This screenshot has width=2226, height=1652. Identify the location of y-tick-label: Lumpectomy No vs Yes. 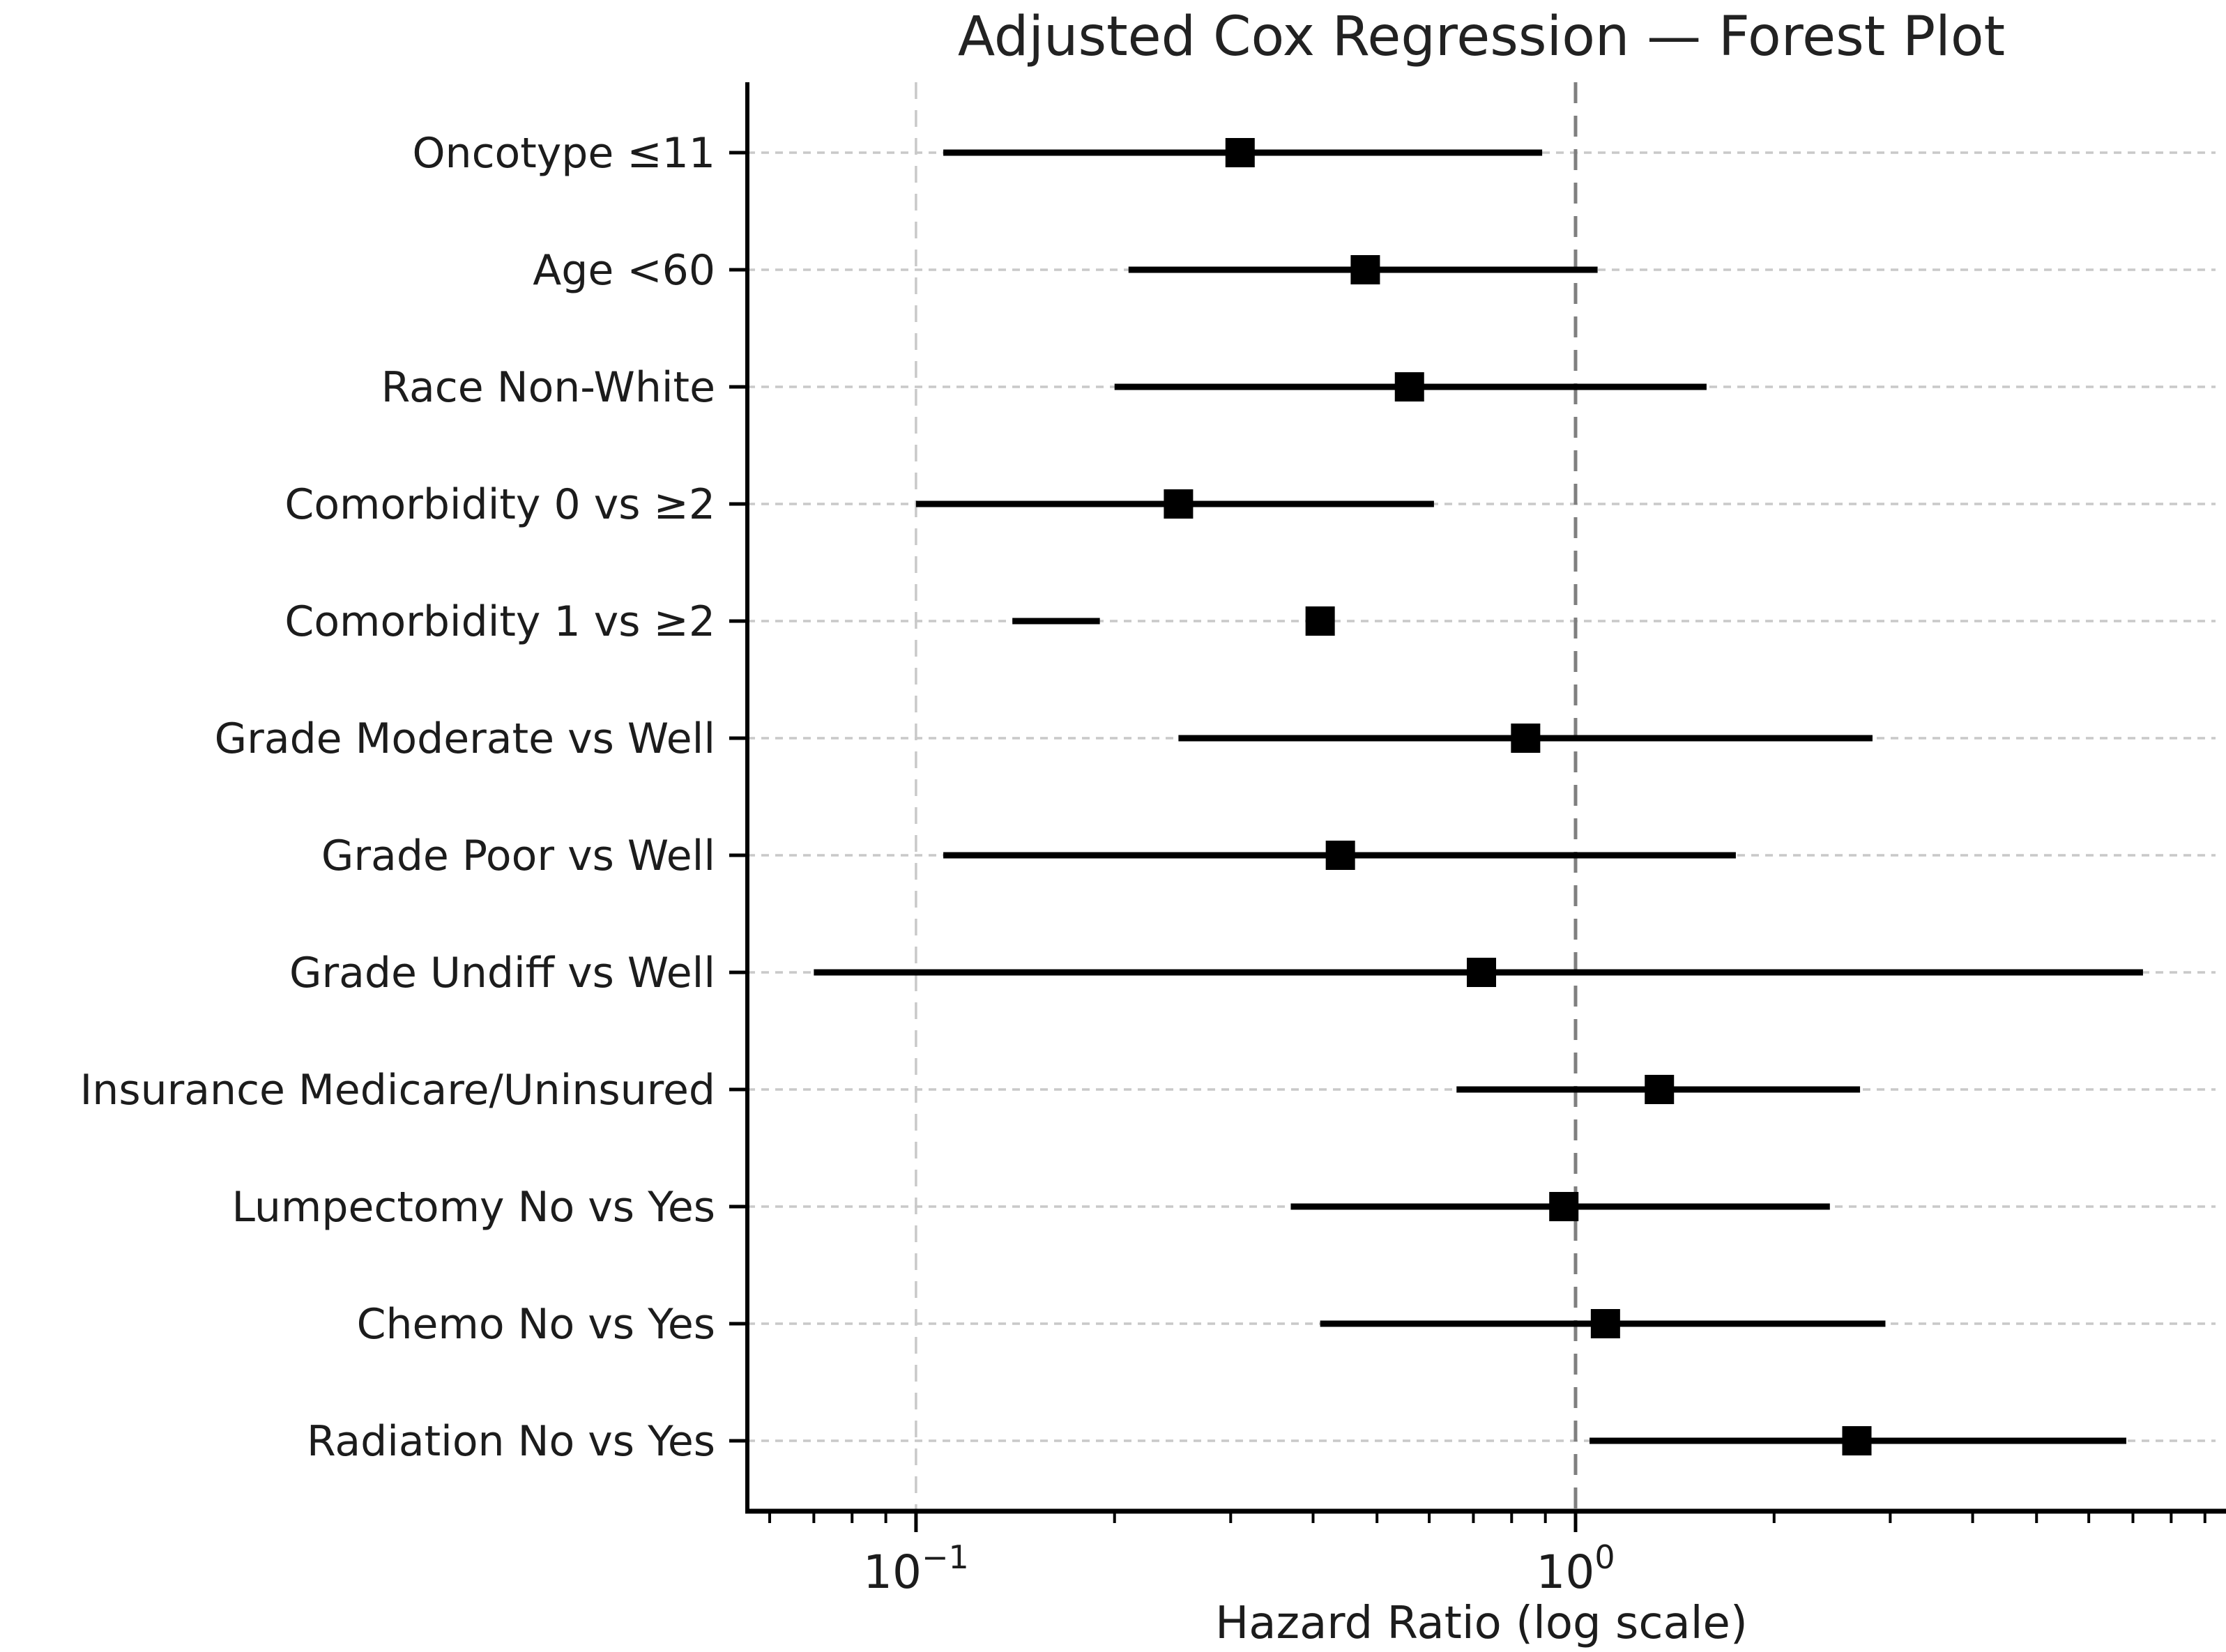
(473, 1207).